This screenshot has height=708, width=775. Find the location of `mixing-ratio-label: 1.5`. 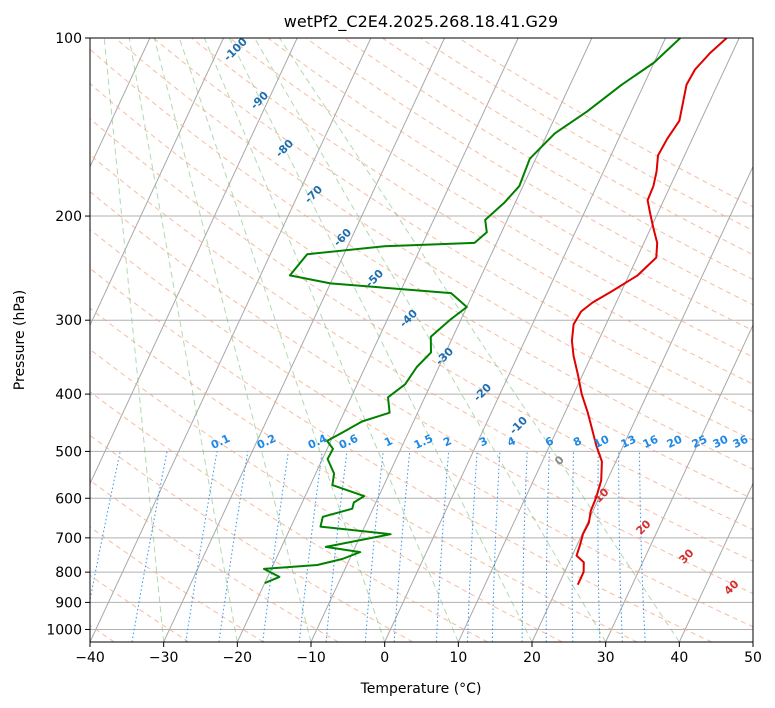

mixing-ratio-label: 1.5 is located at coordinates (423, 442).